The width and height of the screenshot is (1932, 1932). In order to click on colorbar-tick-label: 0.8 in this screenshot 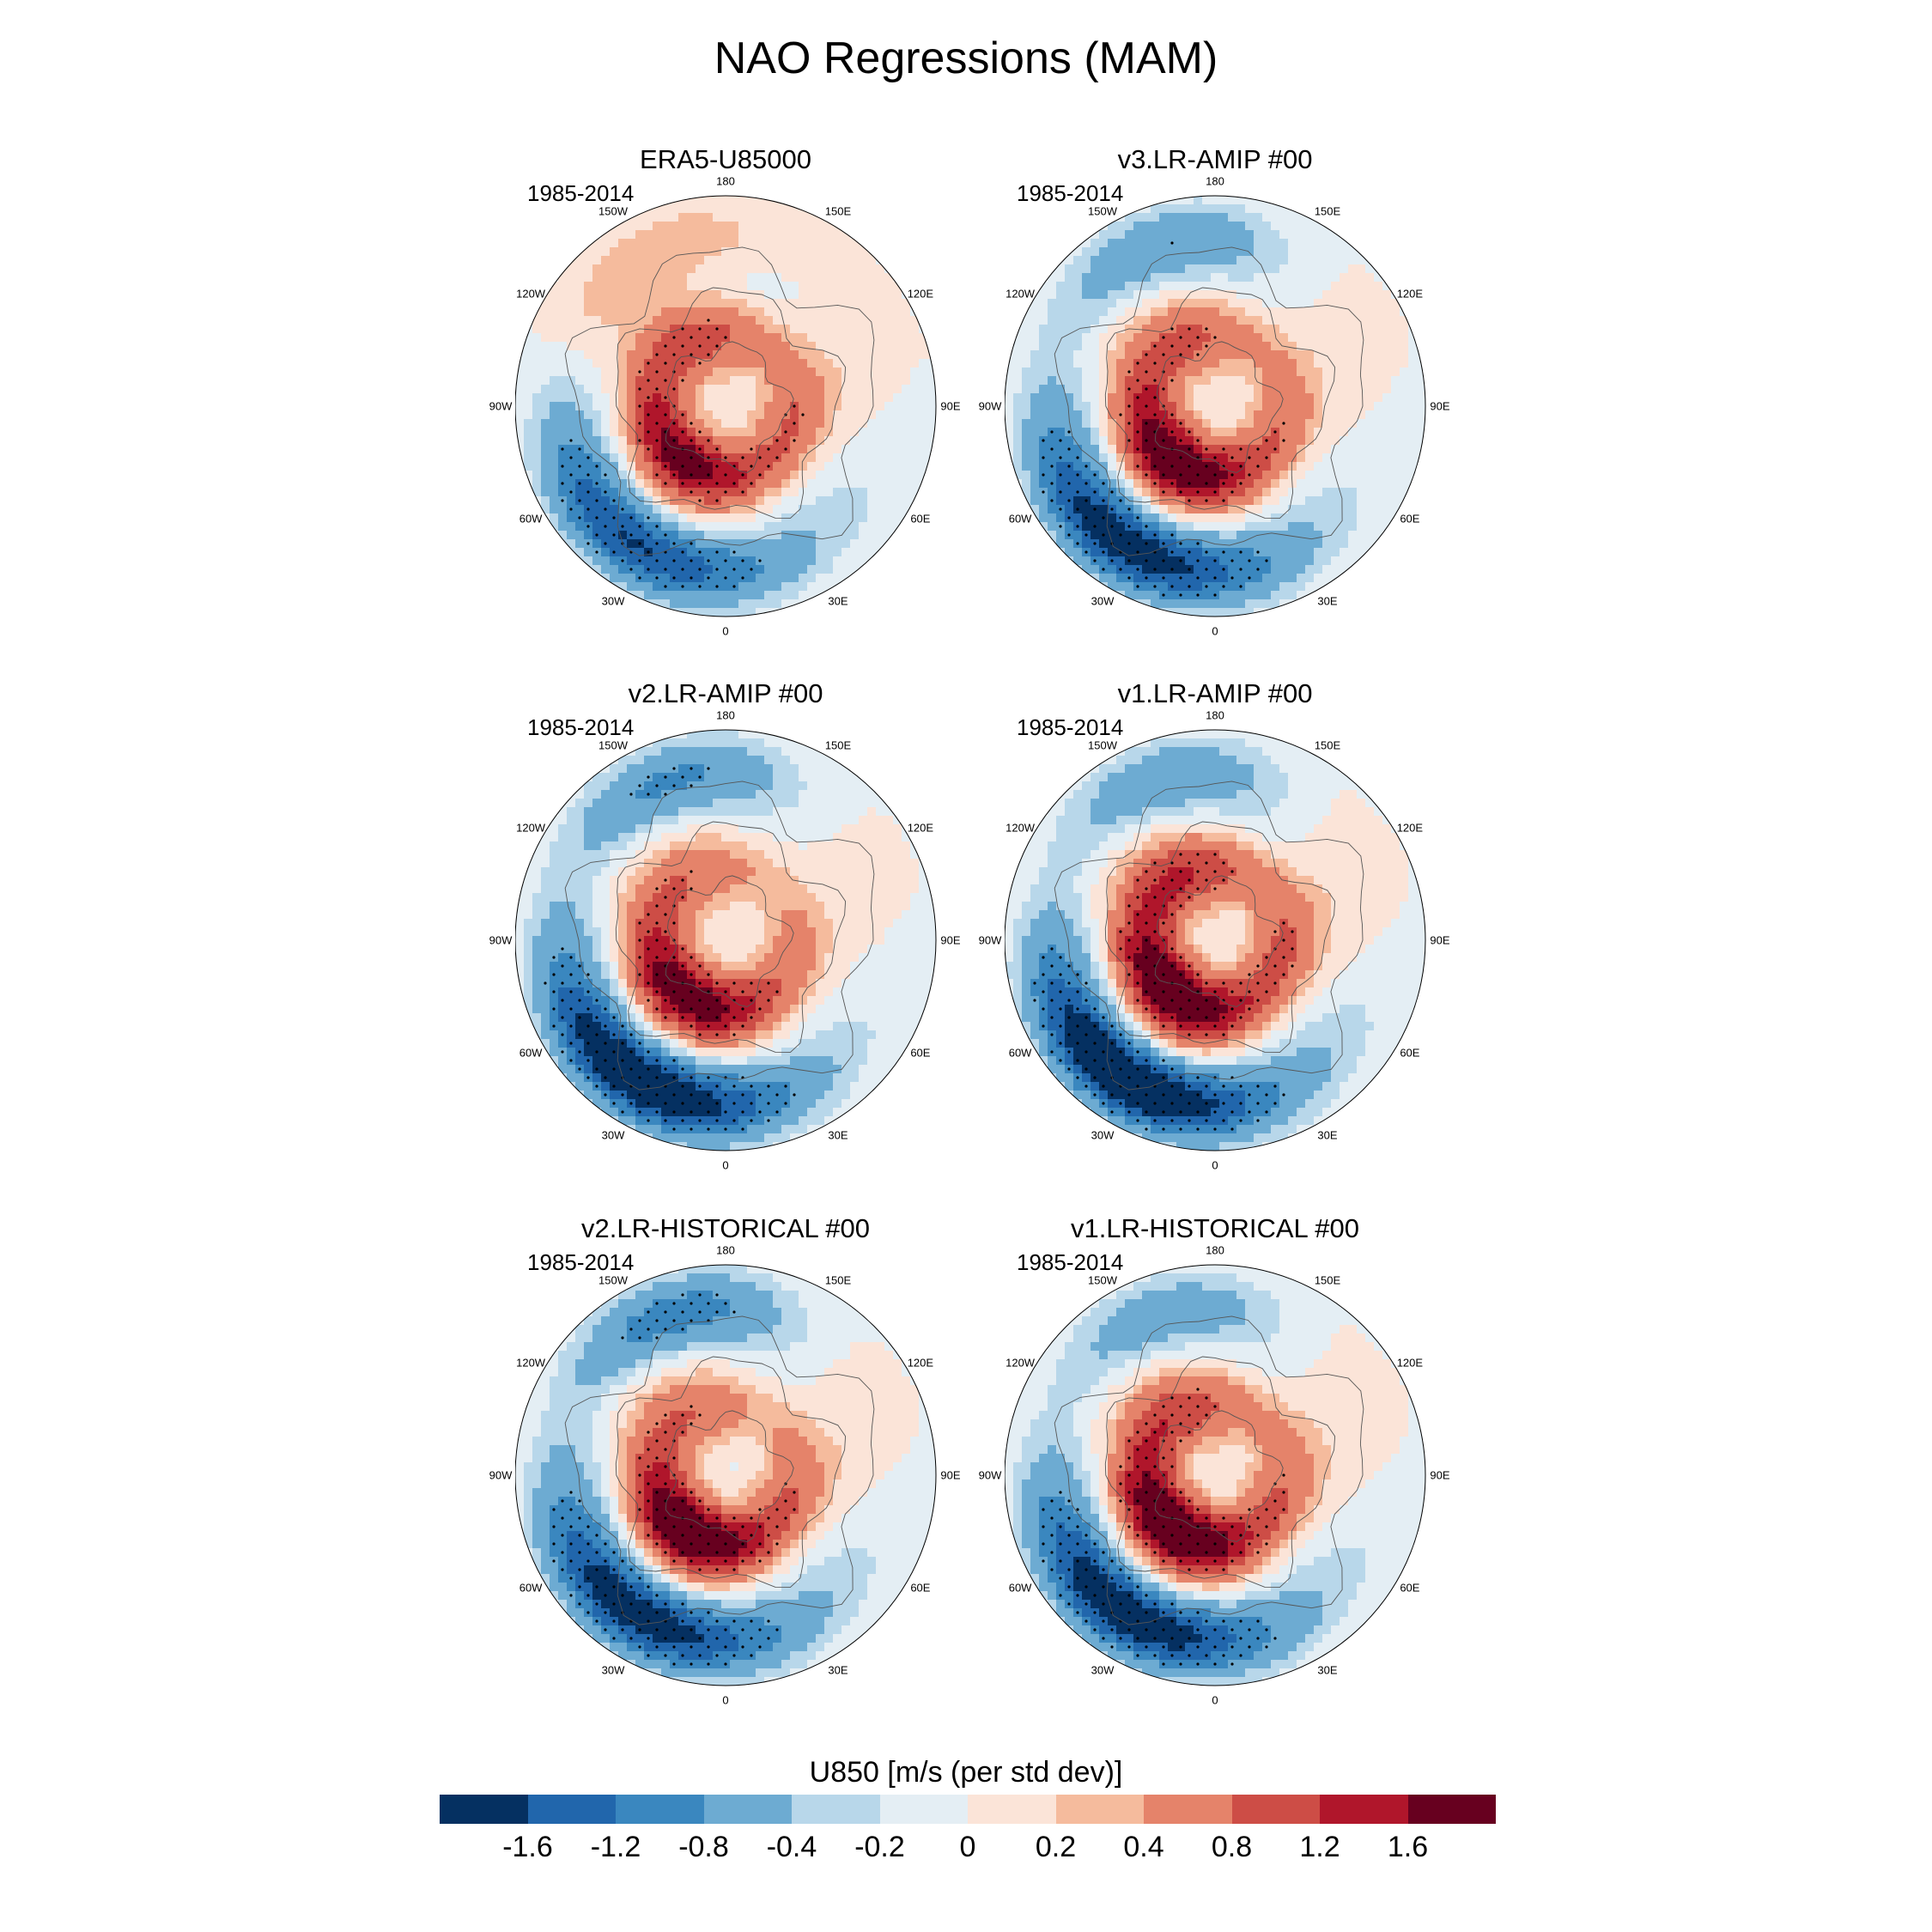, I will do `click(1232, 1847)`.